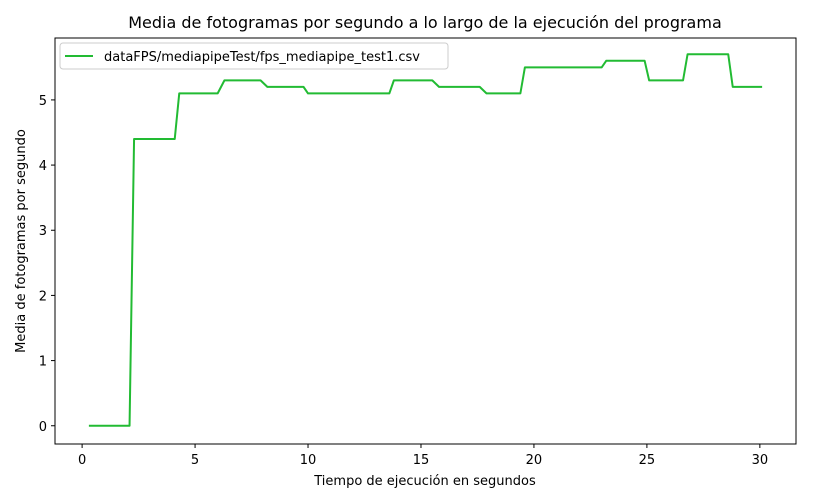 The image size is (814, 499). What do you see at coordinates (647, 460) in the screenshot?
I see `x-tick-label: 25` at bounding box center [647, 460].